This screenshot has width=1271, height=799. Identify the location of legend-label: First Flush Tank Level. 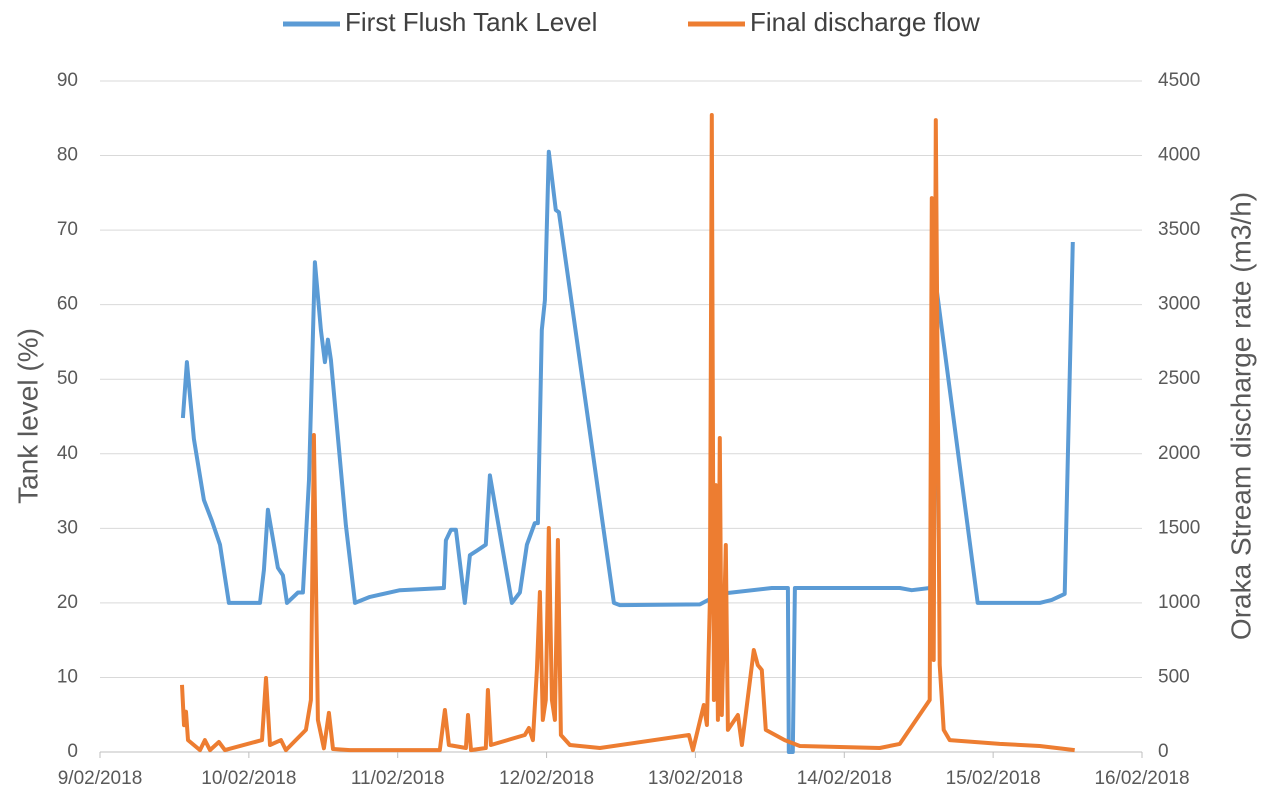
(471, 22).